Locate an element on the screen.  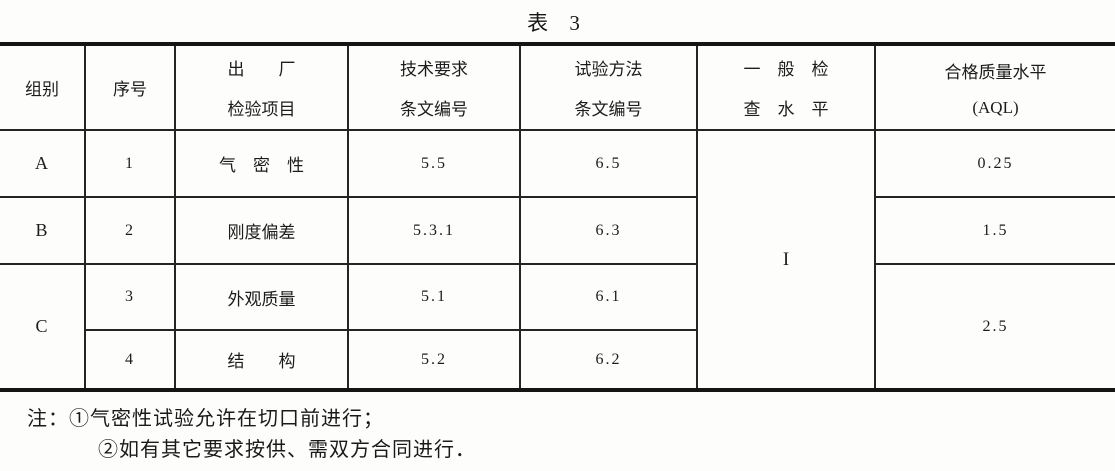
header-seq-label: 序号 is located at coordinates (130, 89).